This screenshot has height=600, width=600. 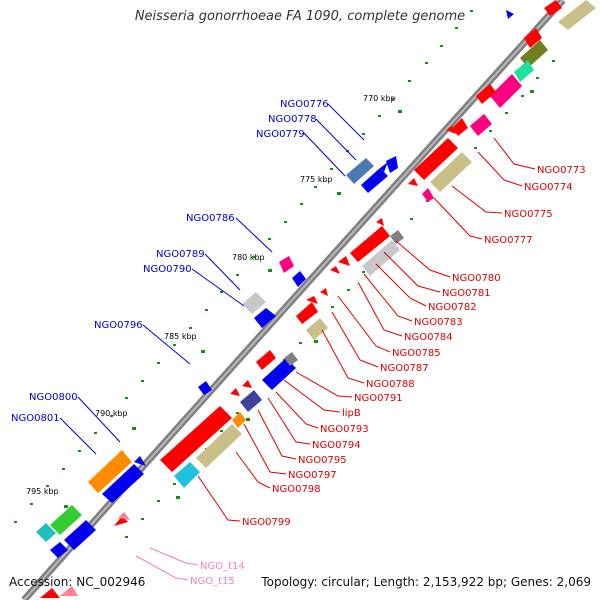 I want to click on gene-label-ngo0788: NGO0788, so click(x=390, y=384).